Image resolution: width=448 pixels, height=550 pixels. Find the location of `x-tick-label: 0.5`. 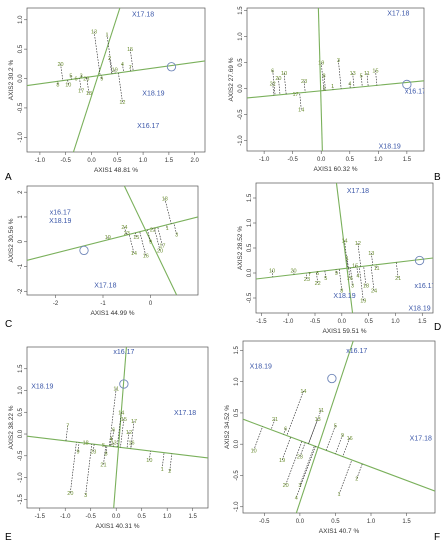

x-tick-label: 0.5 is located at coordinates (335, 522).